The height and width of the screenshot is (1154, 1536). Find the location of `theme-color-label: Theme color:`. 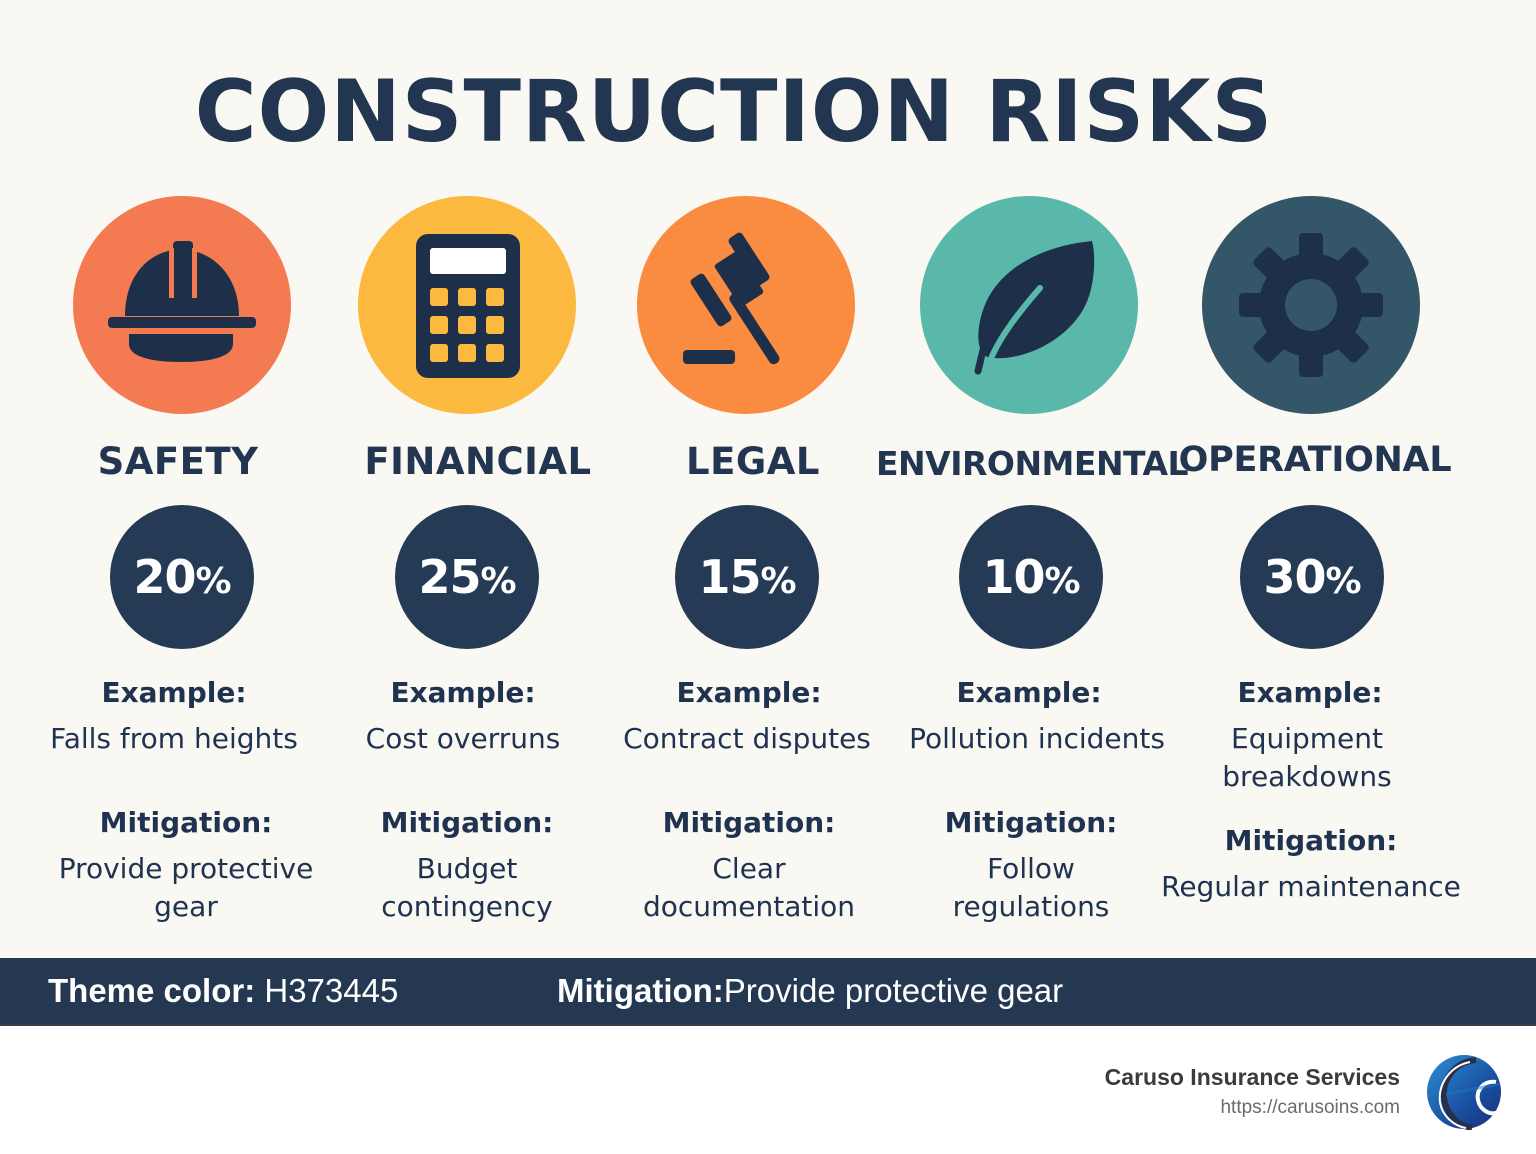

theme-color-label: Theme color: is located at coordinates (152, 990).